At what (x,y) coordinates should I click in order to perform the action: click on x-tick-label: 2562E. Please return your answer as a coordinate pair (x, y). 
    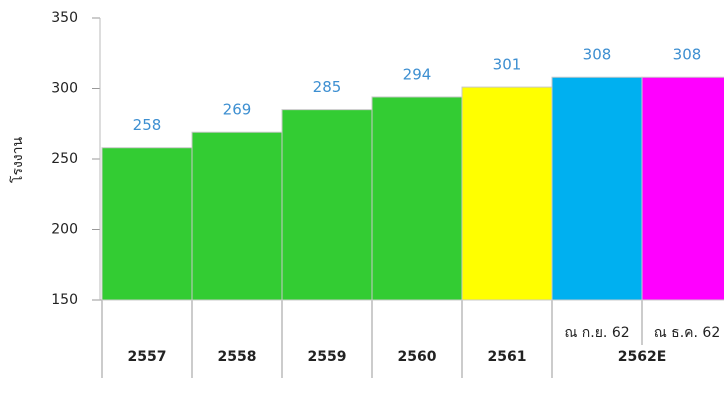
    Looking at the image, I should click on (642, 357).